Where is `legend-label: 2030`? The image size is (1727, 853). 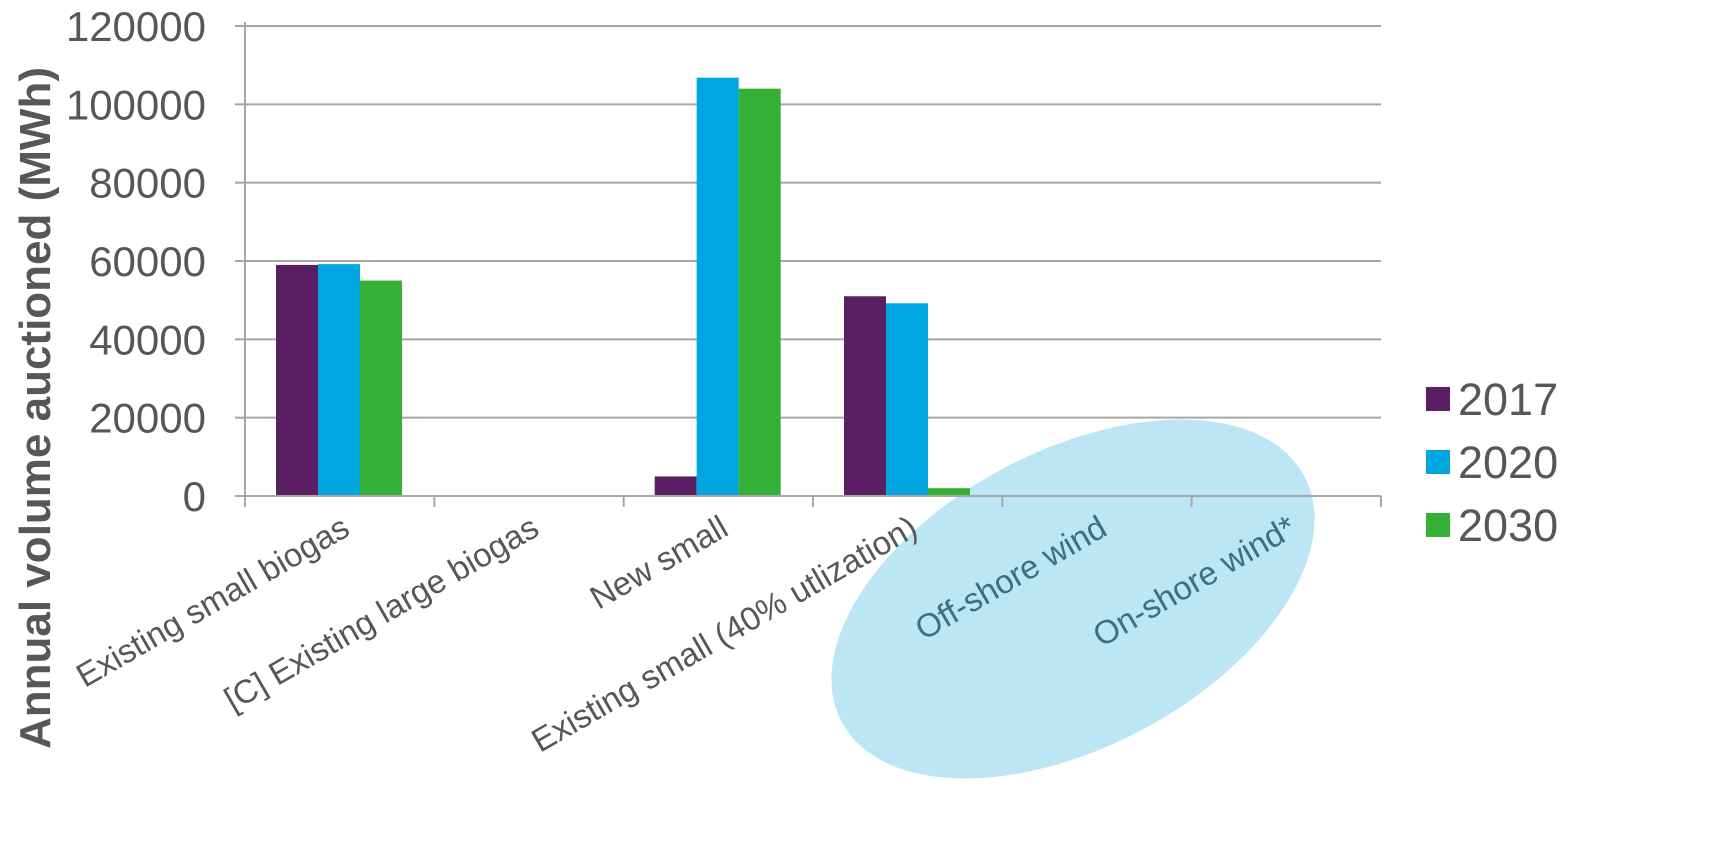 legend-label: 2030 is located at coordinates (1508, 525).